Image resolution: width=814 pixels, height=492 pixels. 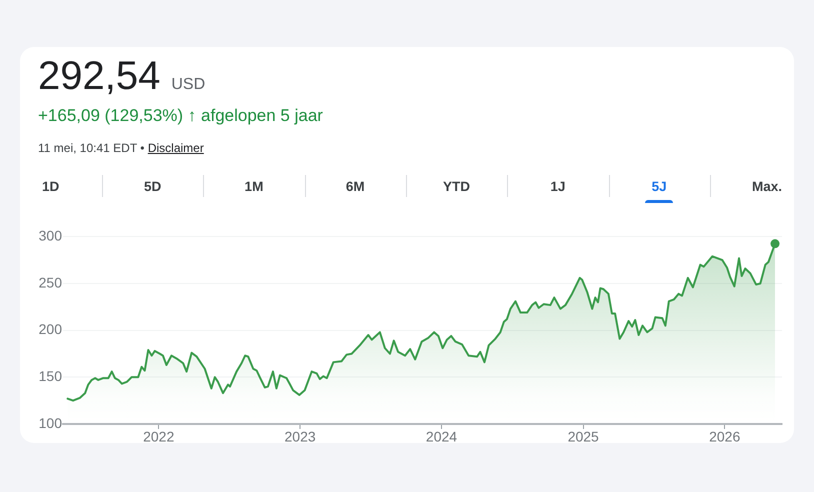 I want to click on x-tick-label: 2024, so click(x=442, y=436).